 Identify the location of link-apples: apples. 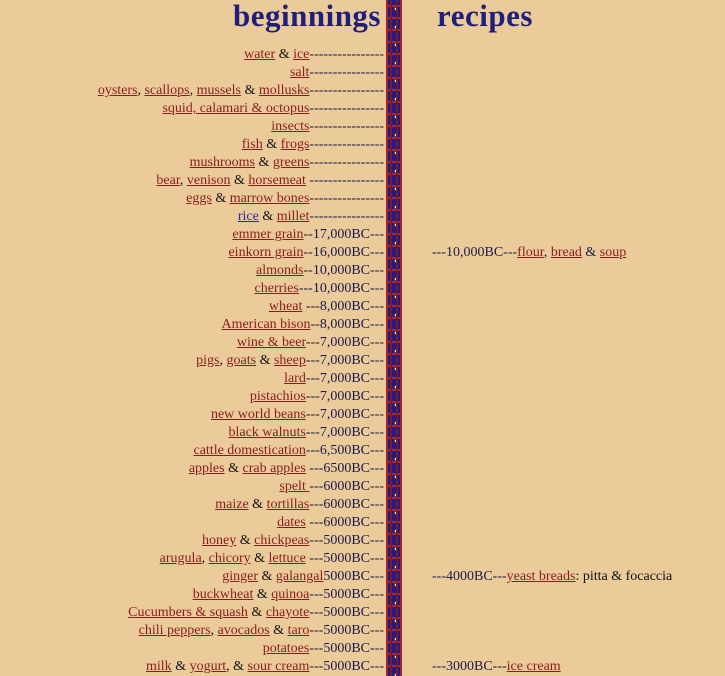
(206, 468).